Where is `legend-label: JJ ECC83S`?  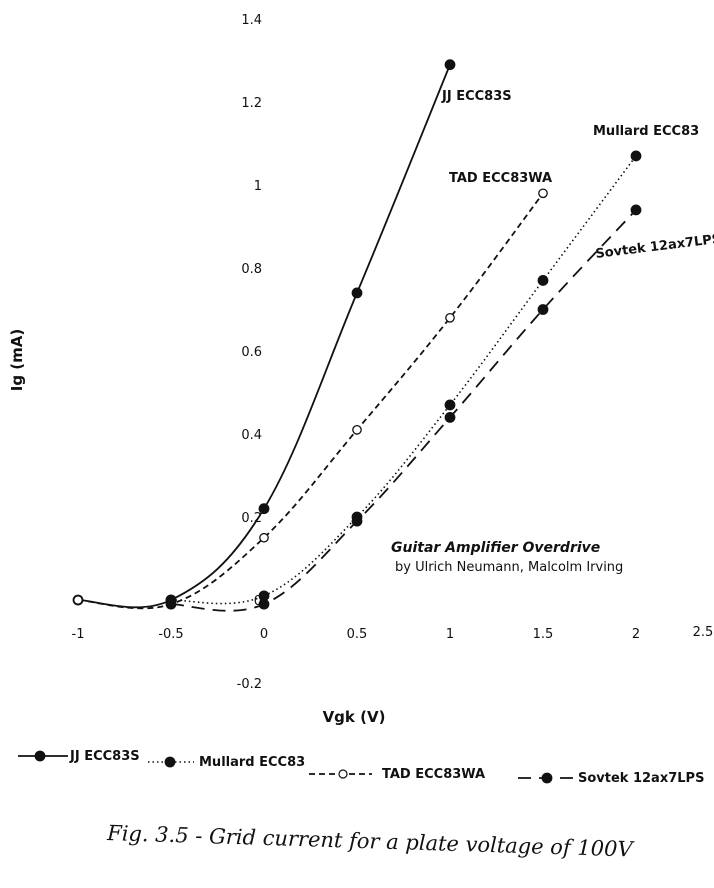 legend-label: JJ ECC83S is located at coordinates (104, 756).